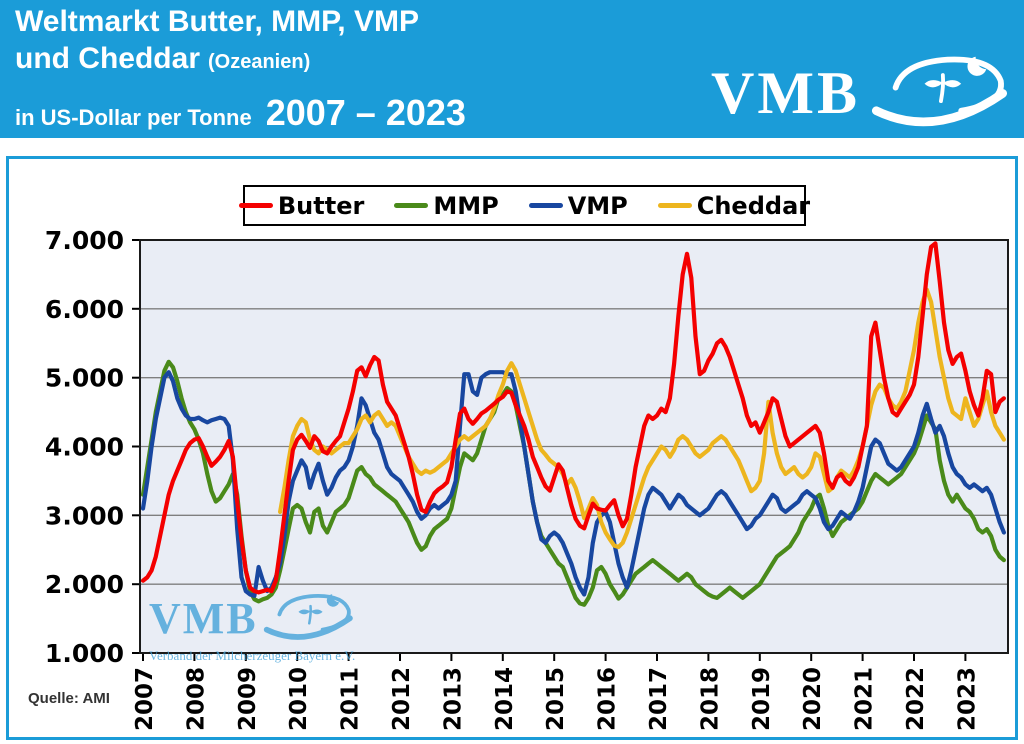 This screenshot has height=744, width=1024. What do you see at coordinates (939, 92) in the screenshot?
I see `vmb-swirl-icon` at bounding box center [939, 92].